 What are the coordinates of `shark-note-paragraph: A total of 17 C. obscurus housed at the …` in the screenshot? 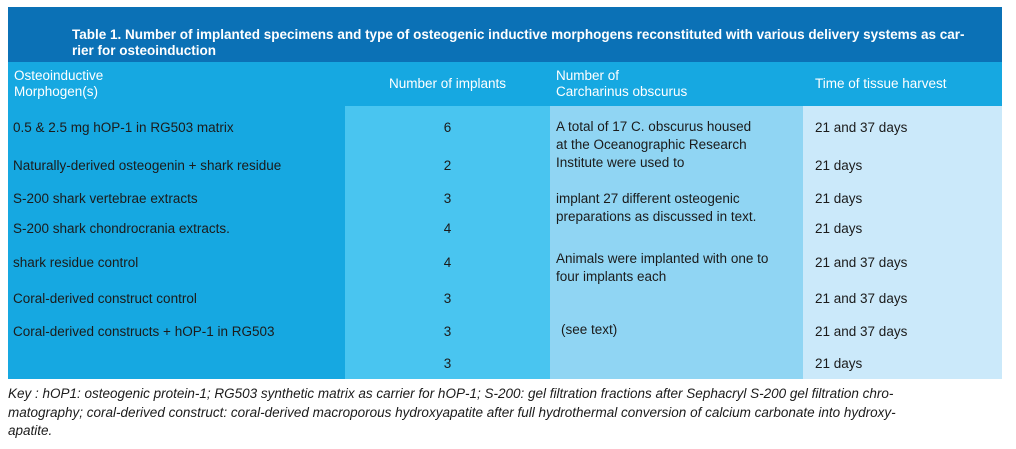 It's located at (654, 144).